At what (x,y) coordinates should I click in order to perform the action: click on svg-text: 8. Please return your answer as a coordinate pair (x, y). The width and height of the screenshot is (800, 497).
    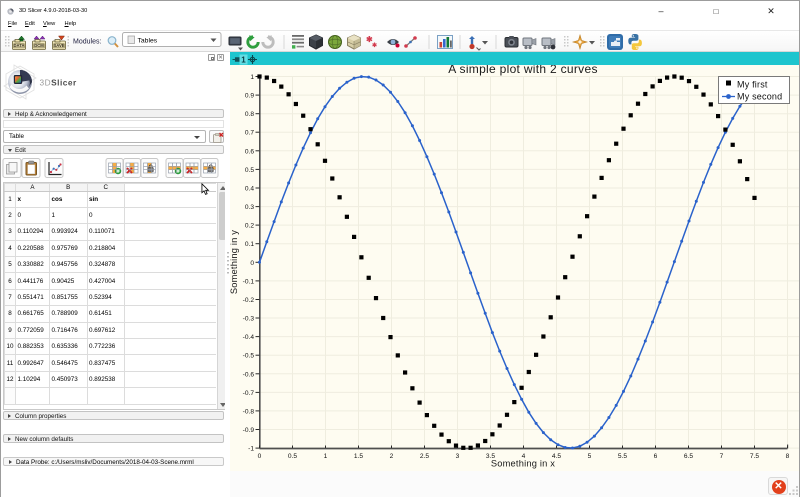
    Looking at the image, I should click on (788, 456).